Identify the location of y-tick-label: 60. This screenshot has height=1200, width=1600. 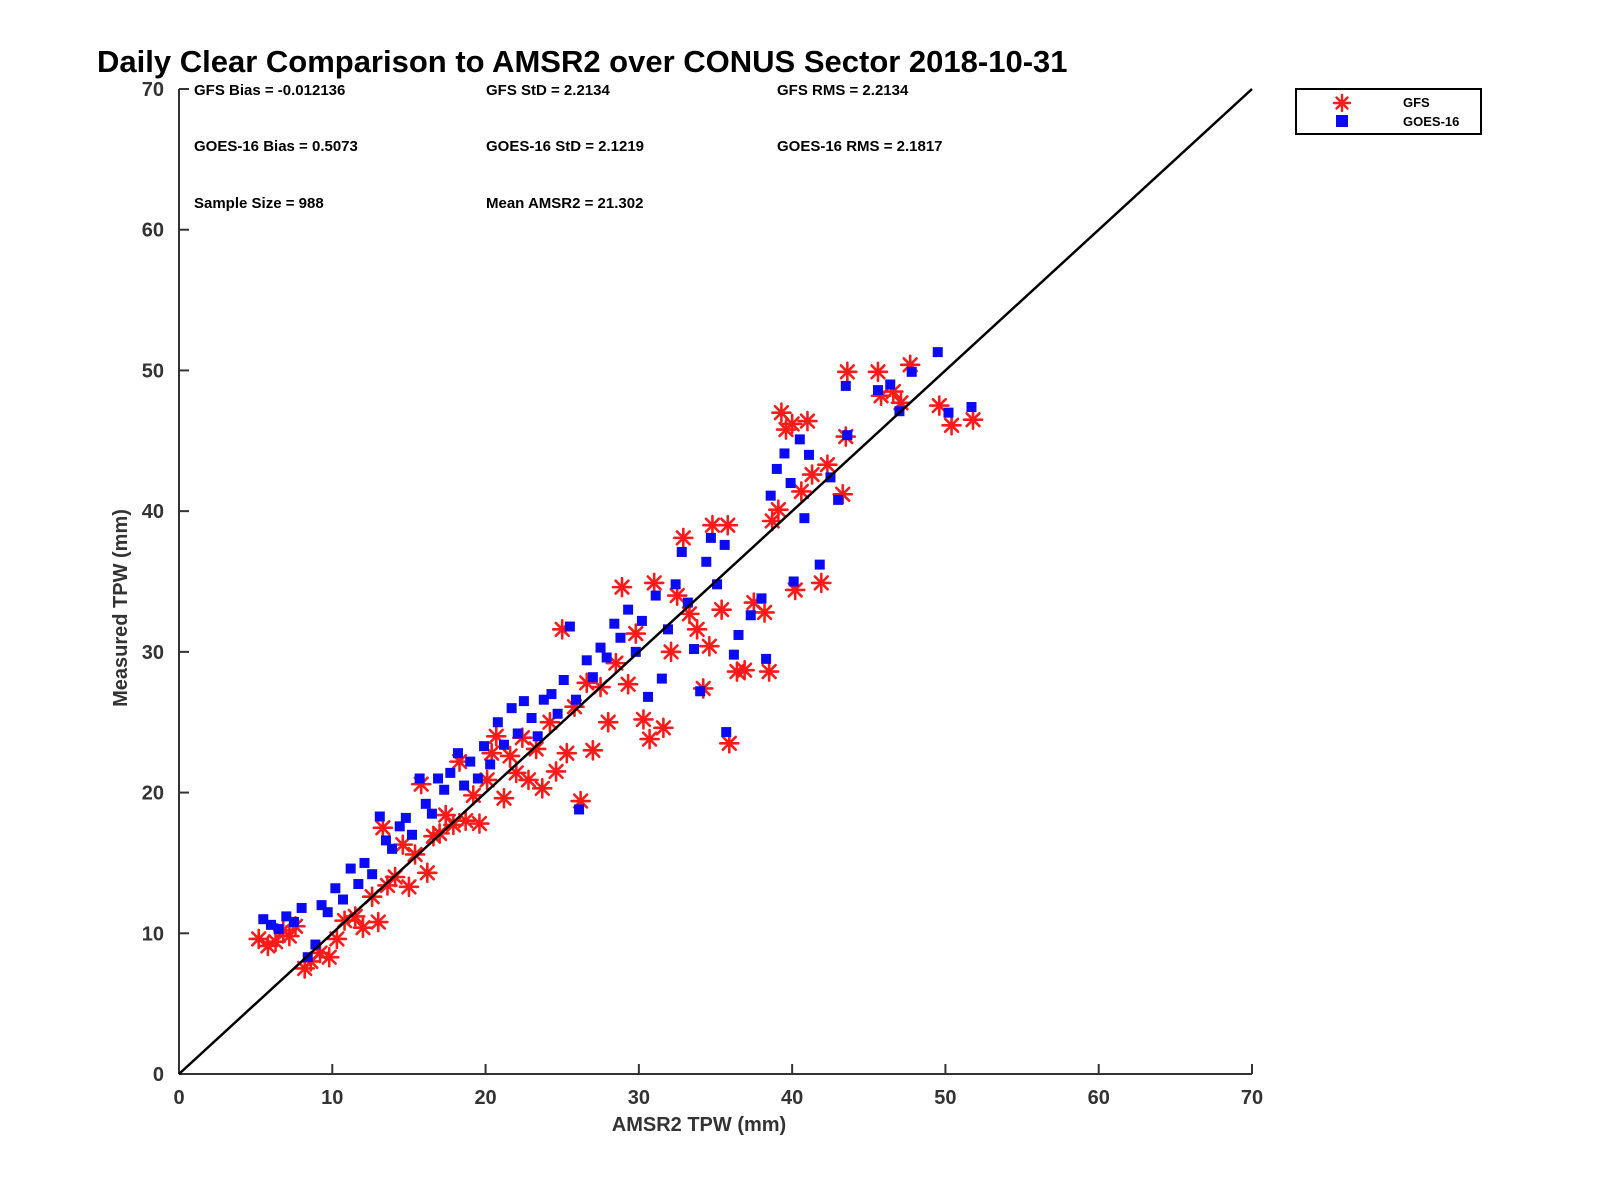
(153, 231).